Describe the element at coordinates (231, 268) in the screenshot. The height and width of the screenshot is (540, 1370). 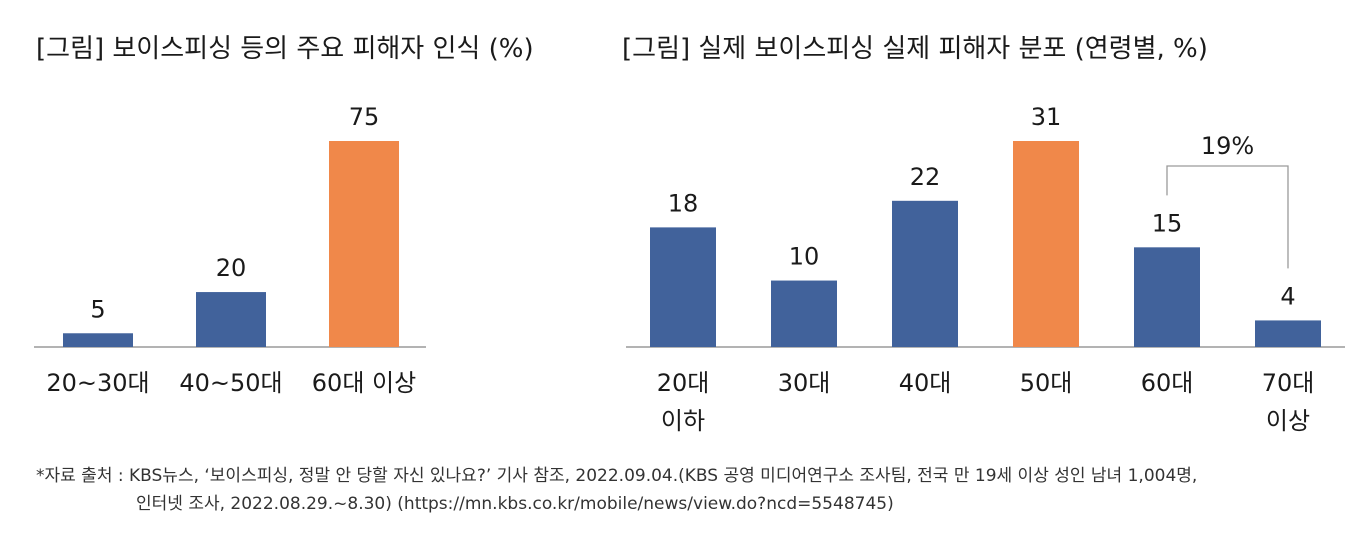
I see `data-label-1: 20` at that location.